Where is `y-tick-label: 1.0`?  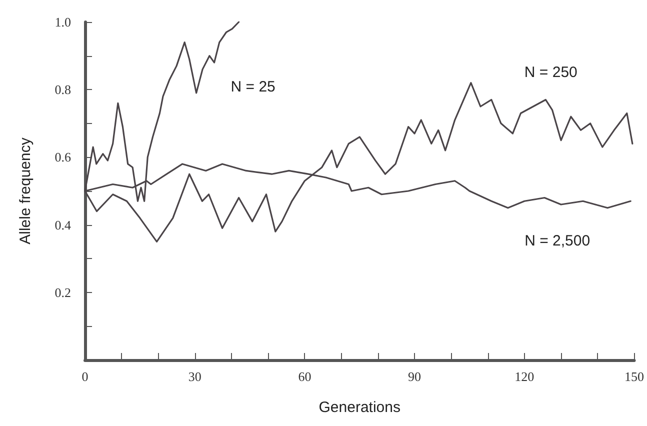
y-tick-label: 1.0 is located at coordinates (62, 22).